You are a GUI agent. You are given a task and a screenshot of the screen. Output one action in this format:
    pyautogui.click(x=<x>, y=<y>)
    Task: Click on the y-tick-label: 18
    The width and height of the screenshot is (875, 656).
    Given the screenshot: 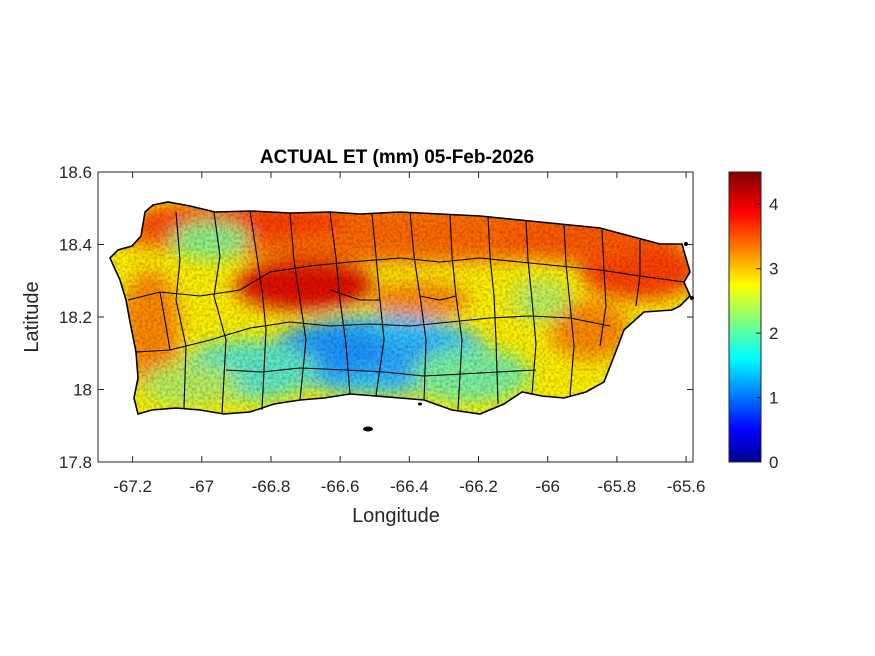 What is the action you would take?
    pyautogui.click(x=82, y=390)
    